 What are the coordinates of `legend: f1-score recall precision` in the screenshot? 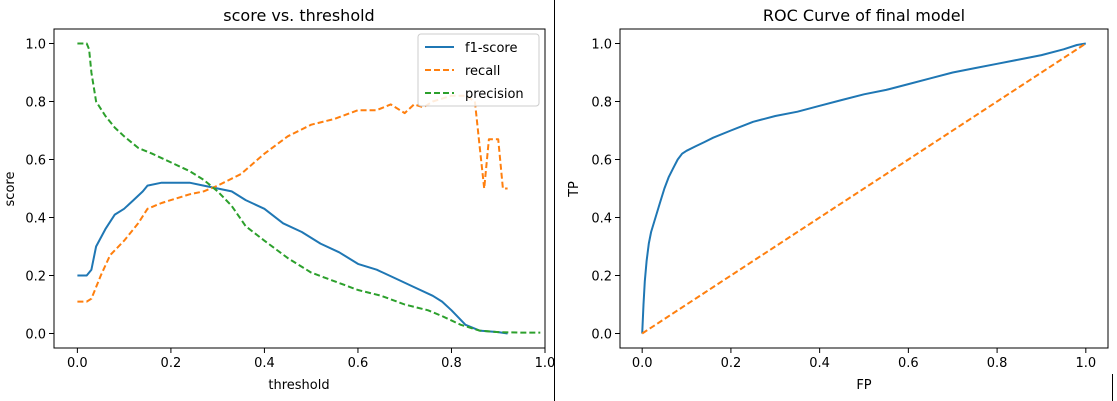 It's located at (478, 70).